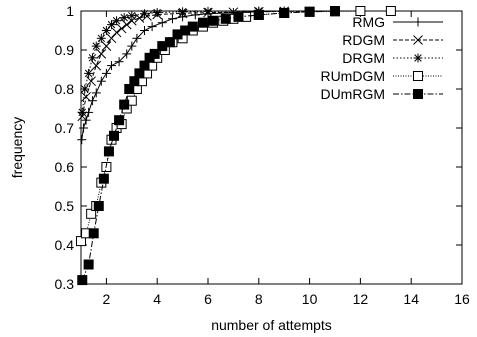  I want to click on x-tick-label: 4, so click(157, 299).